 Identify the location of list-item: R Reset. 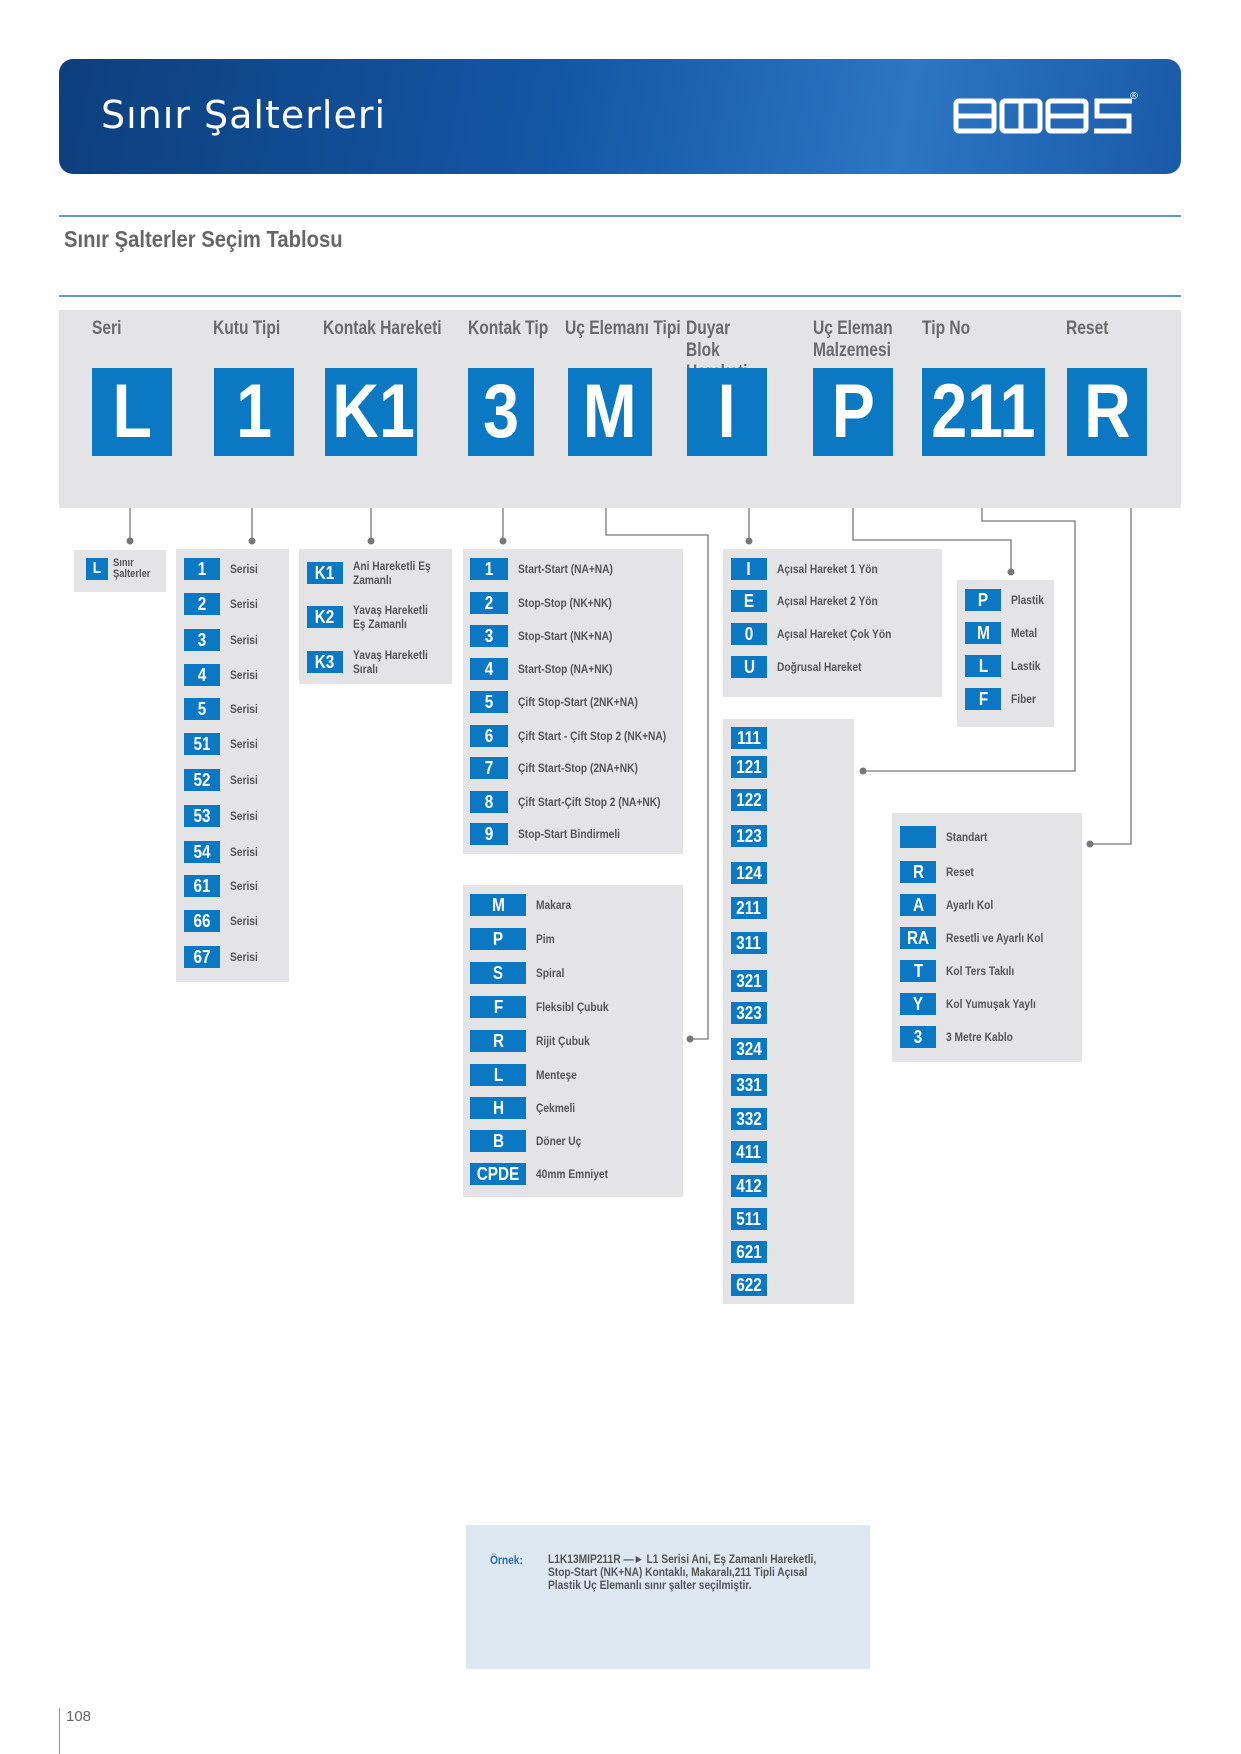
(939, 872).